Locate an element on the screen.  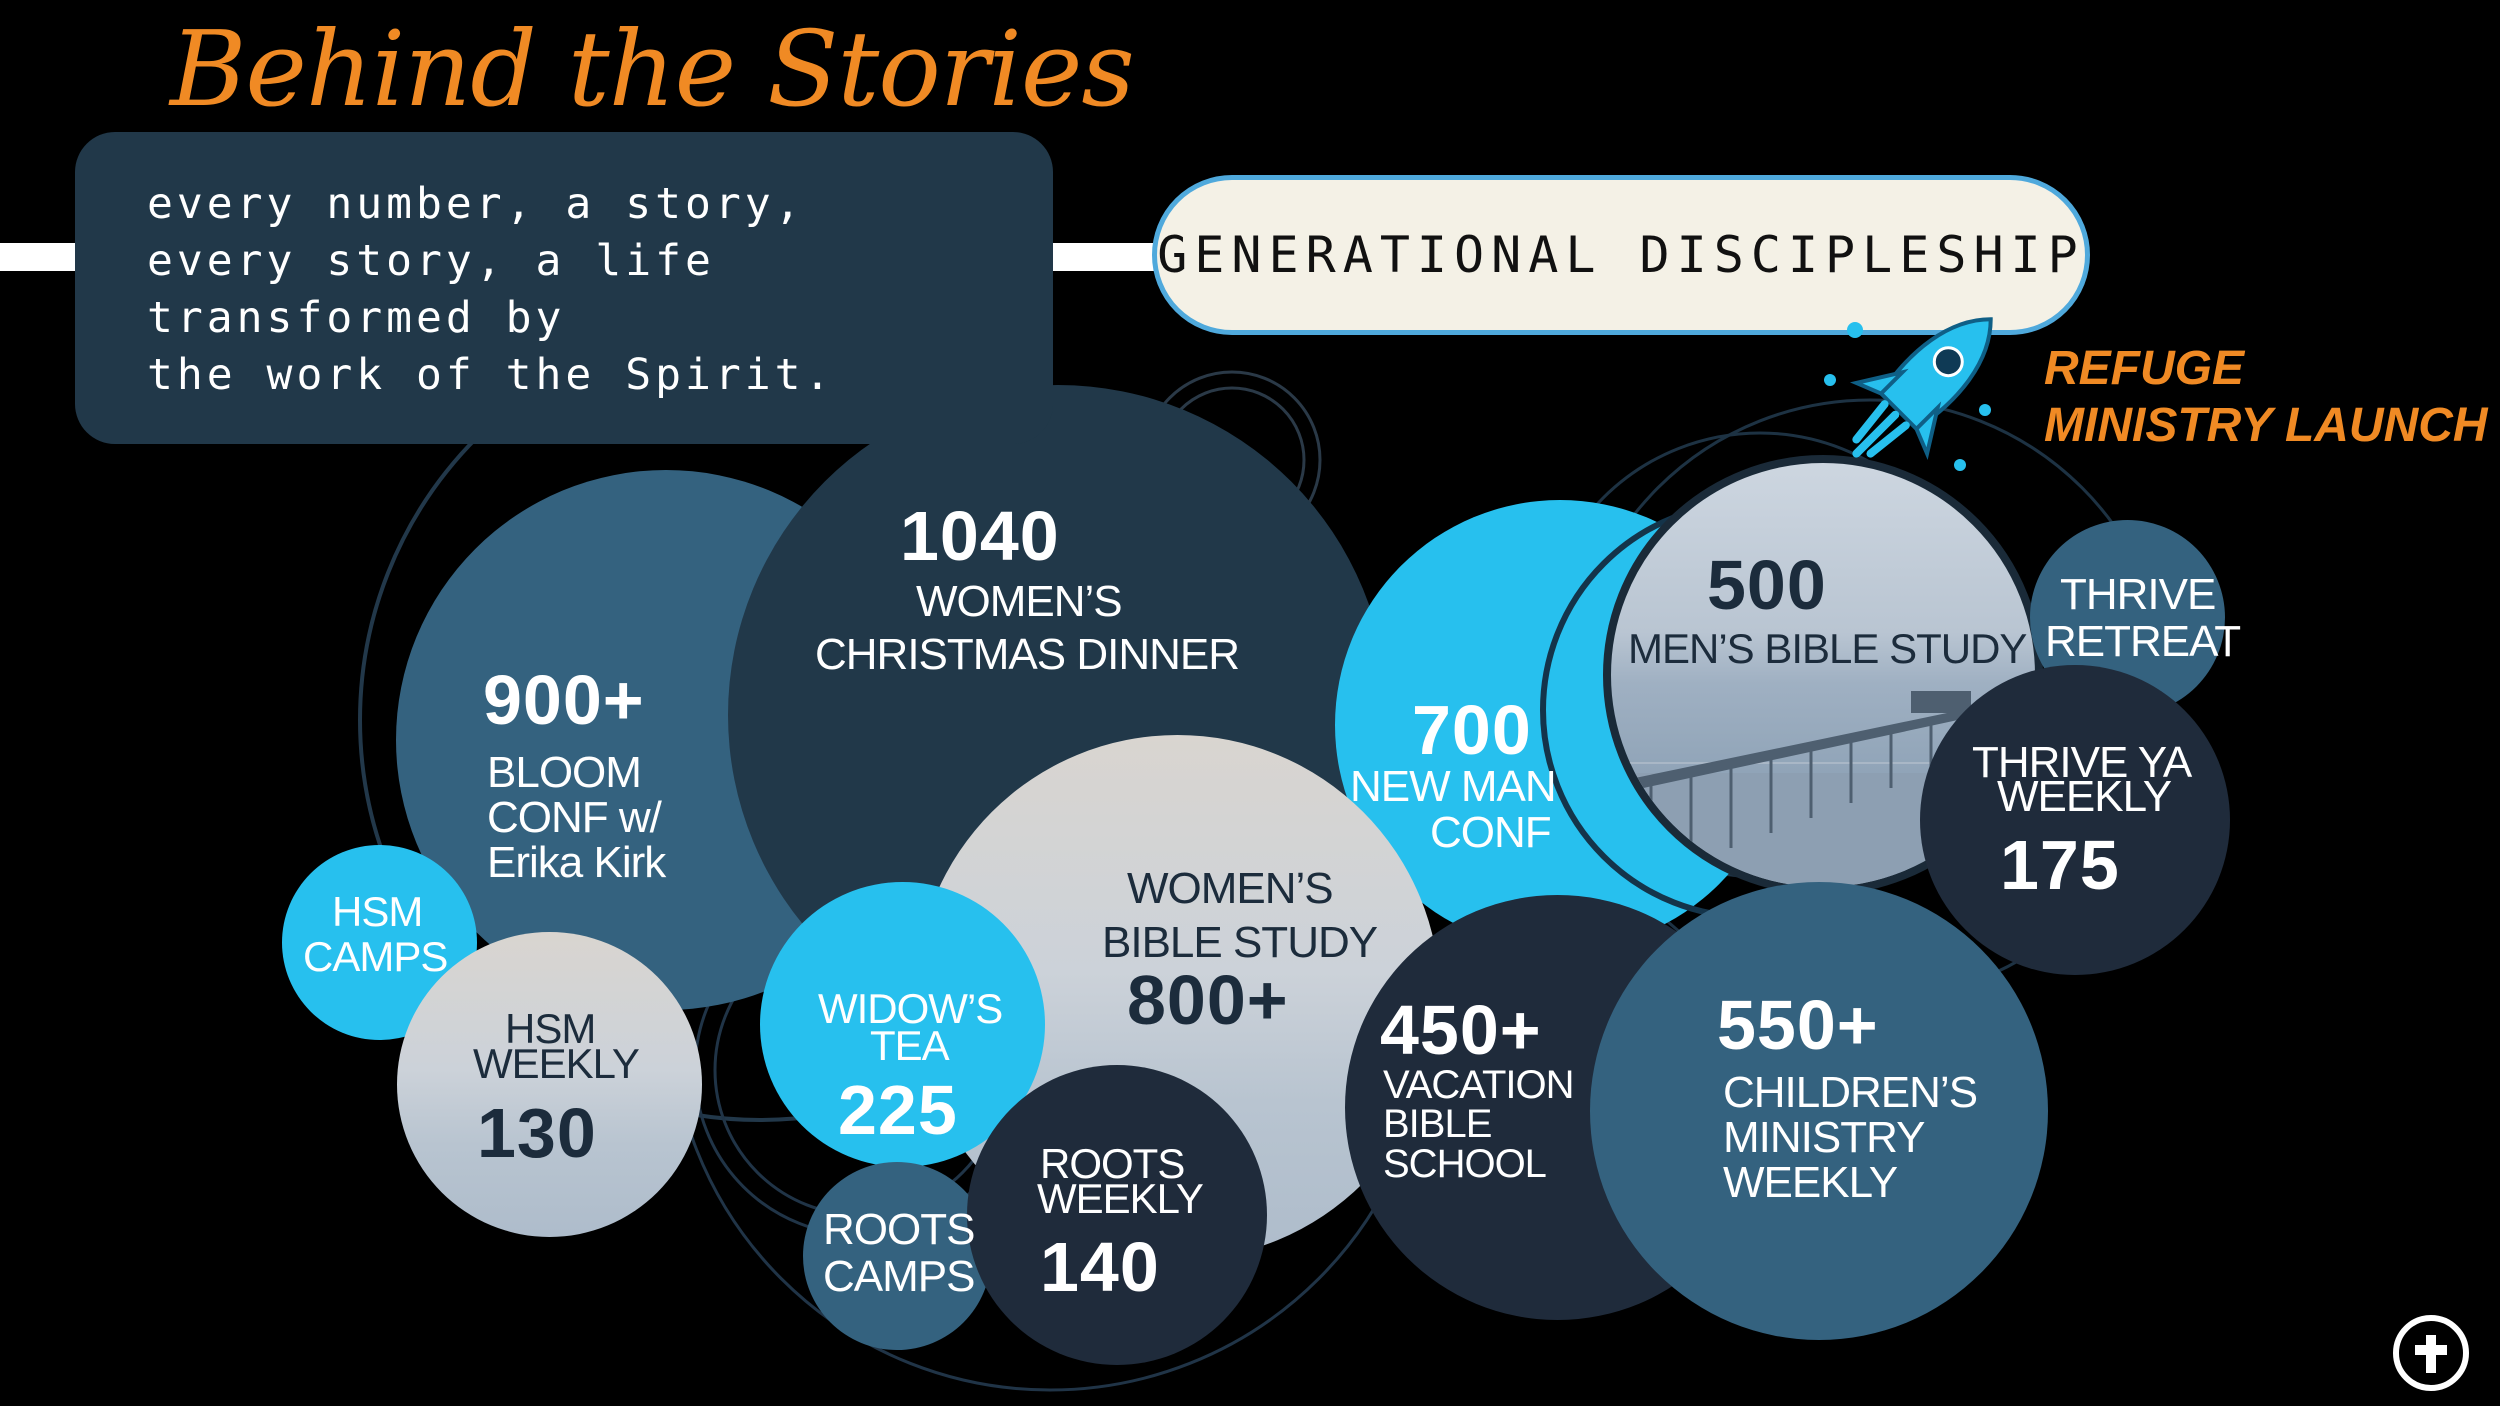
bloom-label-1: BLOOM is located at coordinates (564, 772).